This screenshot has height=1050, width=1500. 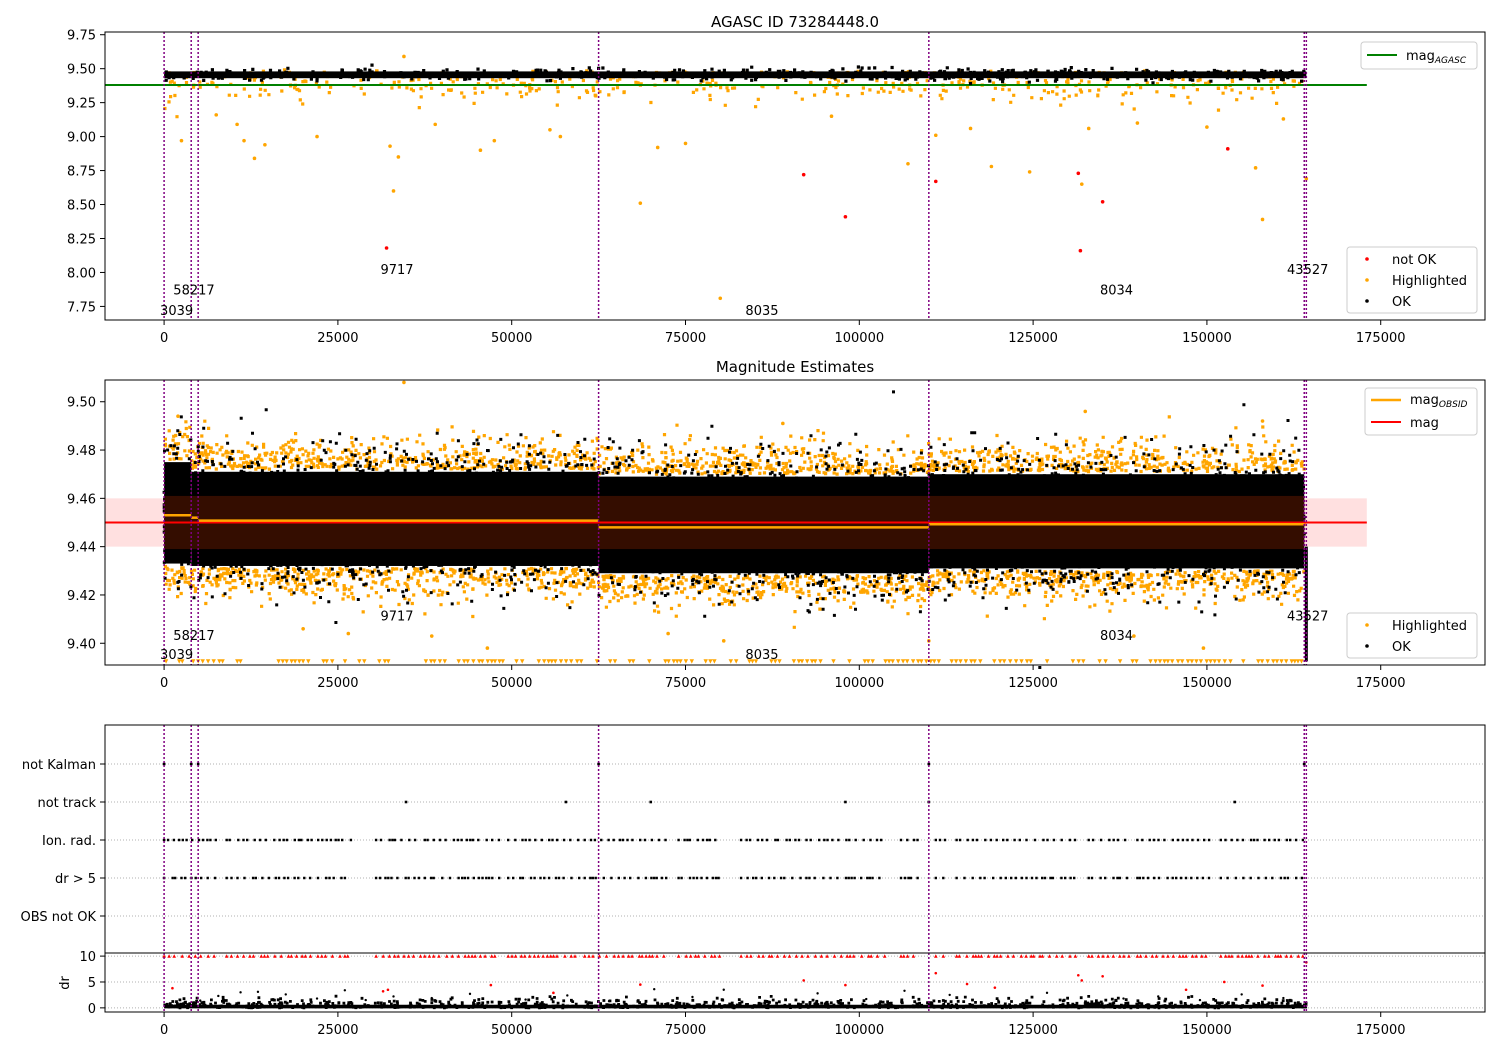 What do you see at coordinates (1381, 683) in the screenshot?
I see `x-tick-label: 175000` at bounding box center [1381, 683].